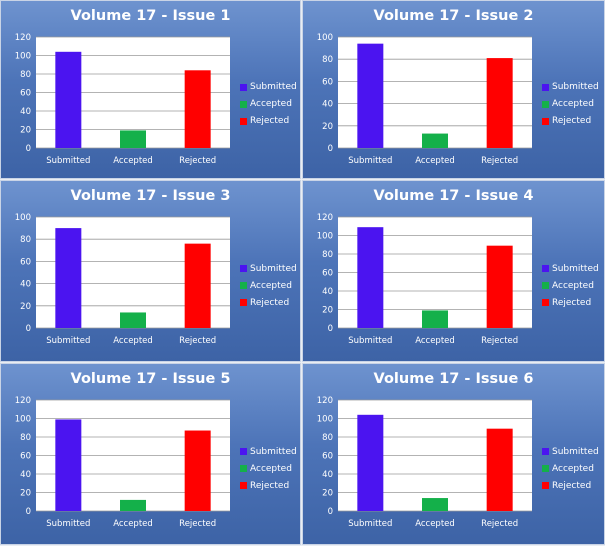 This screenshot has height=546, width=605. I want to click on chart-title: Volume 17 - Issue 3, so click(150, 196).